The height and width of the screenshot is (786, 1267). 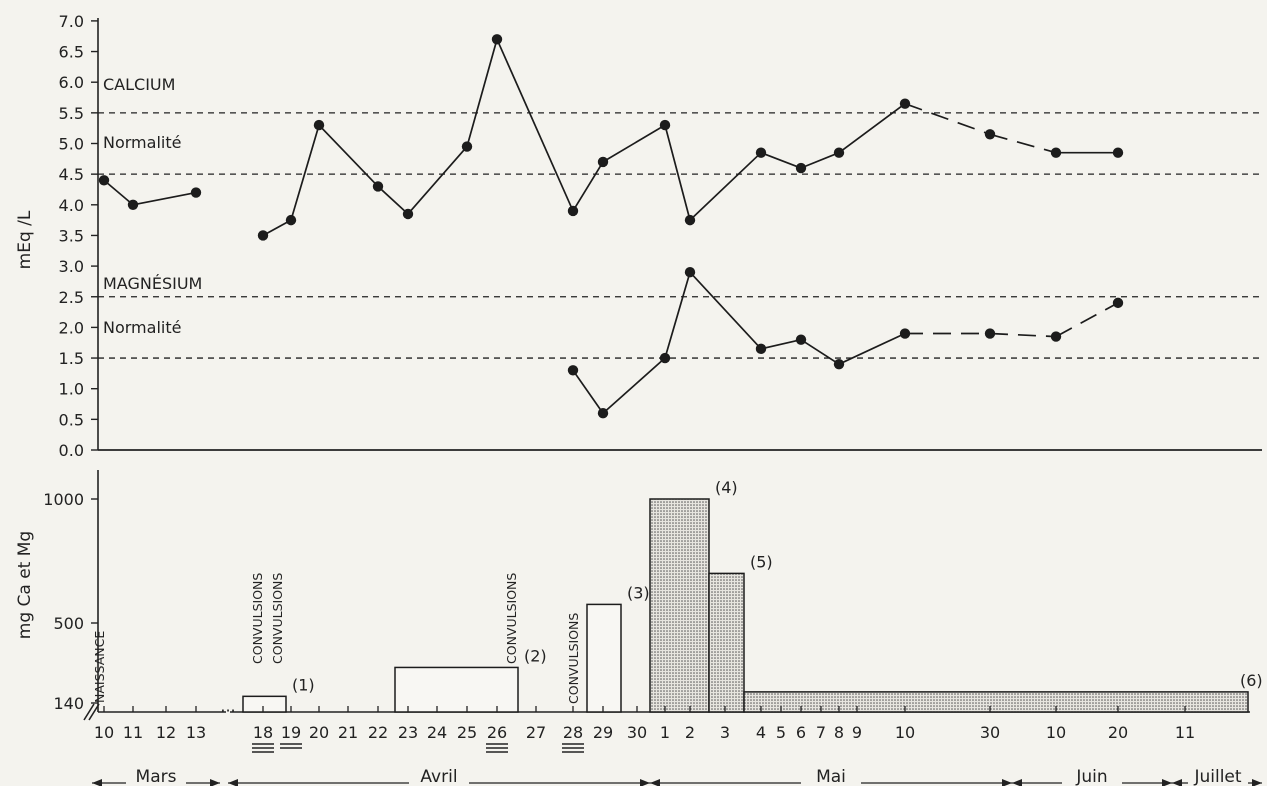 I want to click on bar-label: (4), so click(x=726, y=487).